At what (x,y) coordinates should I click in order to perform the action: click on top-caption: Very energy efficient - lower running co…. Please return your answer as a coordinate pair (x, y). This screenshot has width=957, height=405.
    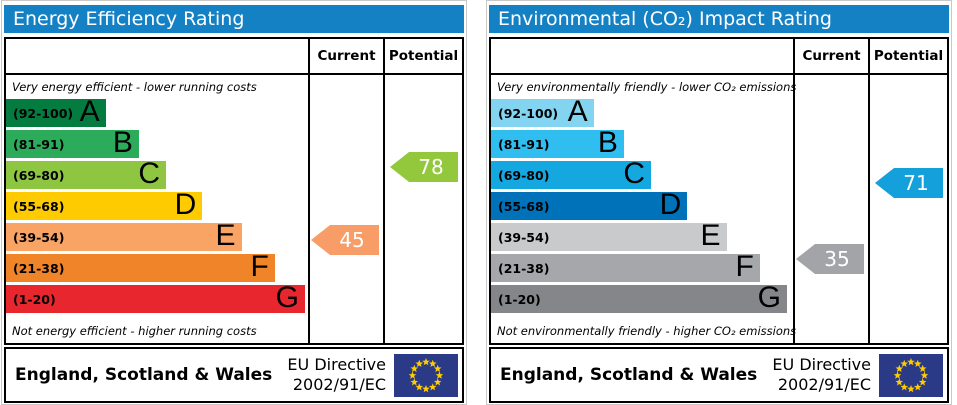
    Looking at the image, I should click on (134, 87).